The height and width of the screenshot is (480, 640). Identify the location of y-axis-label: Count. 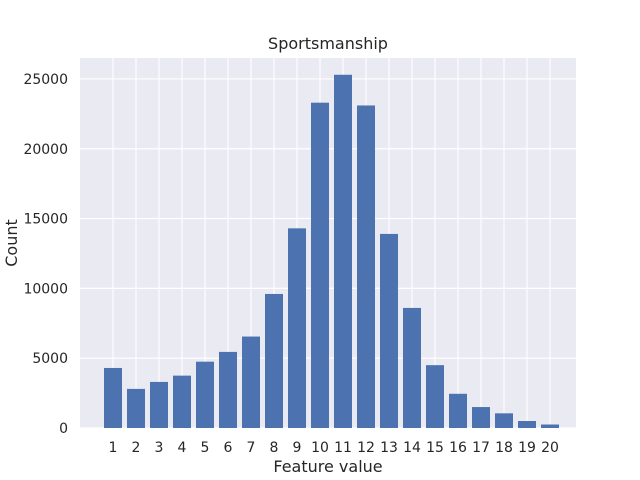
(11, 243).